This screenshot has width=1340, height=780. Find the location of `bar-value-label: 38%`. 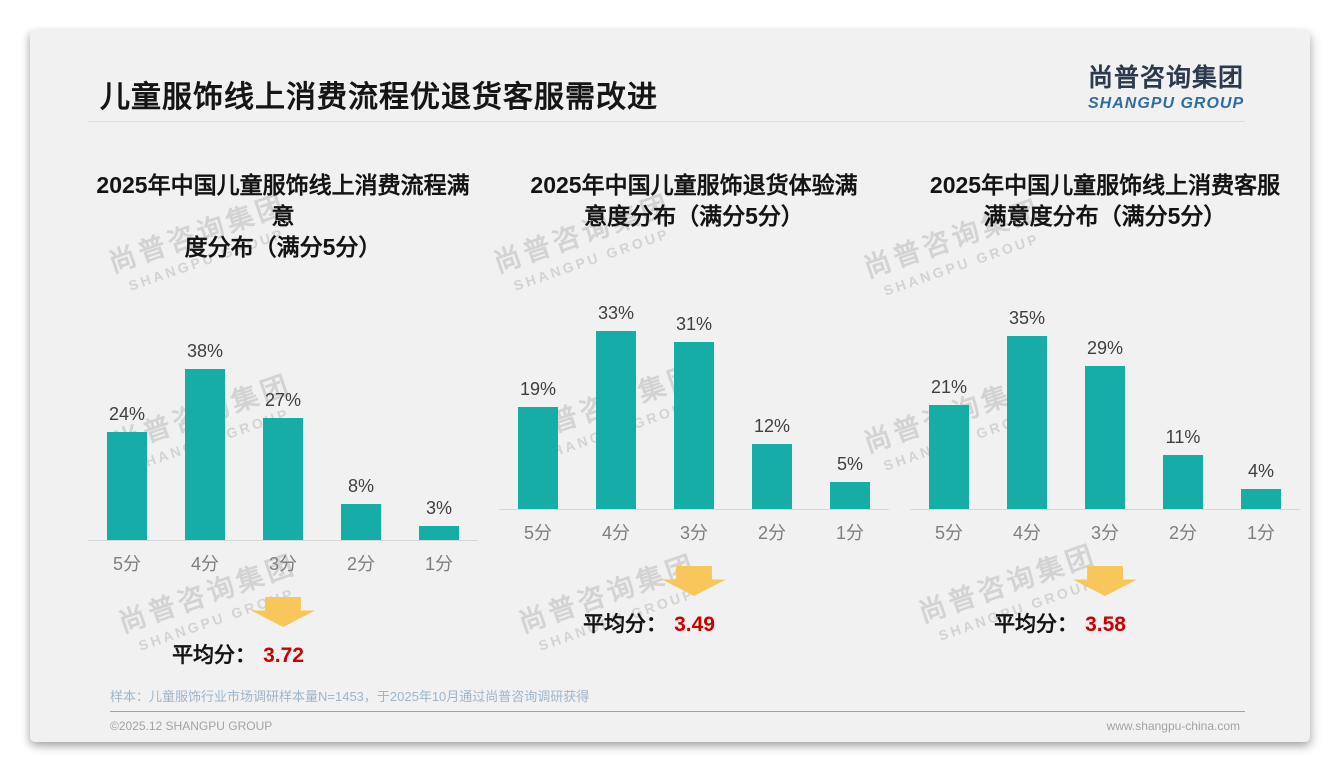

bar-value-label: 38% is located at coordinates (205, 351).